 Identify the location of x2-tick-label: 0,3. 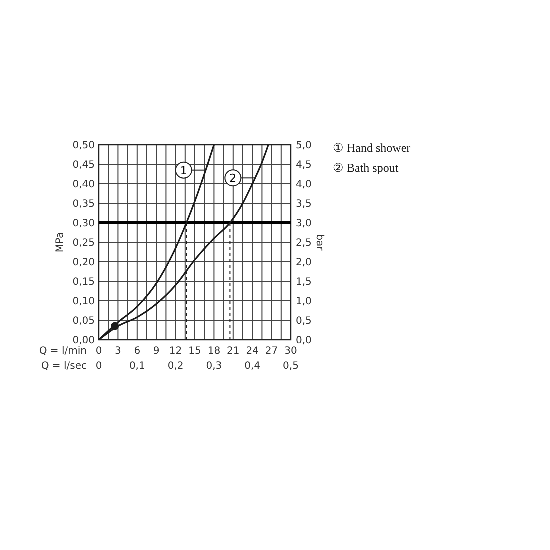
(214, 366).